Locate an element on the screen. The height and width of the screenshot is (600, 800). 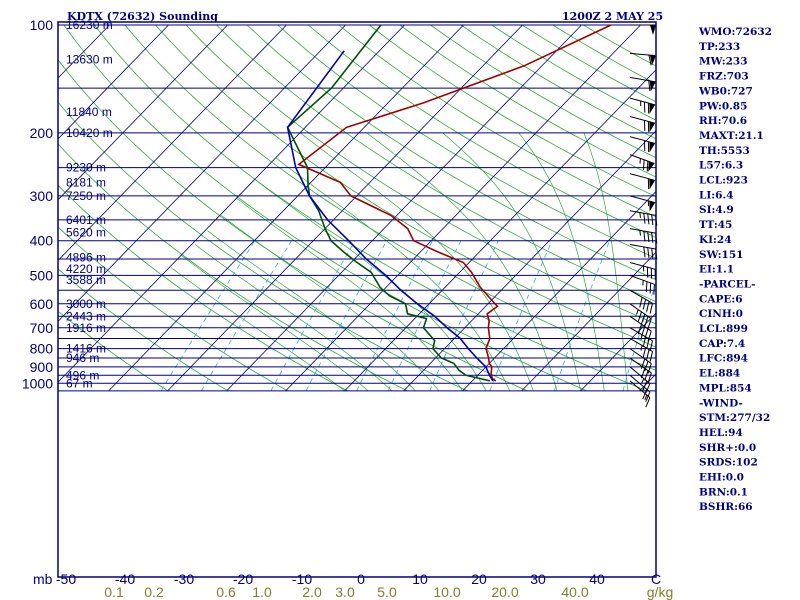
pressure-label: 500 is located at coordinates (42, 275).